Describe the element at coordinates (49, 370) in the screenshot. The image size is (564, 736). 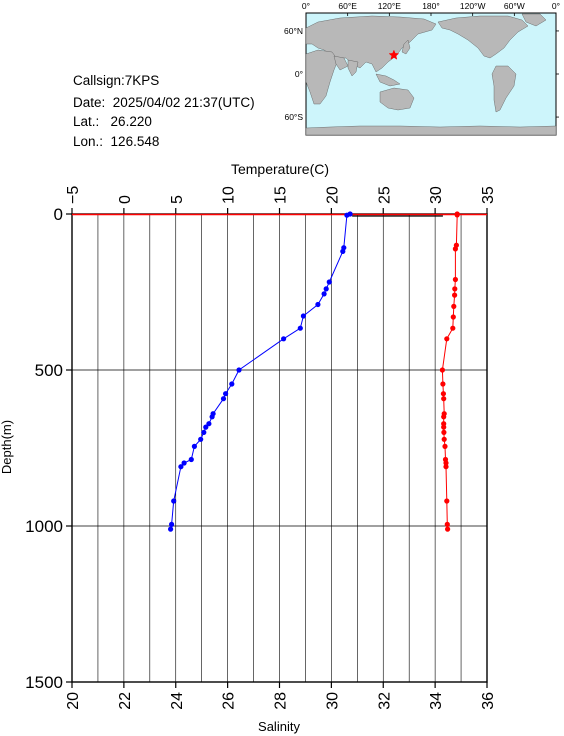
I see `depth-tick-label: 500` at that location.